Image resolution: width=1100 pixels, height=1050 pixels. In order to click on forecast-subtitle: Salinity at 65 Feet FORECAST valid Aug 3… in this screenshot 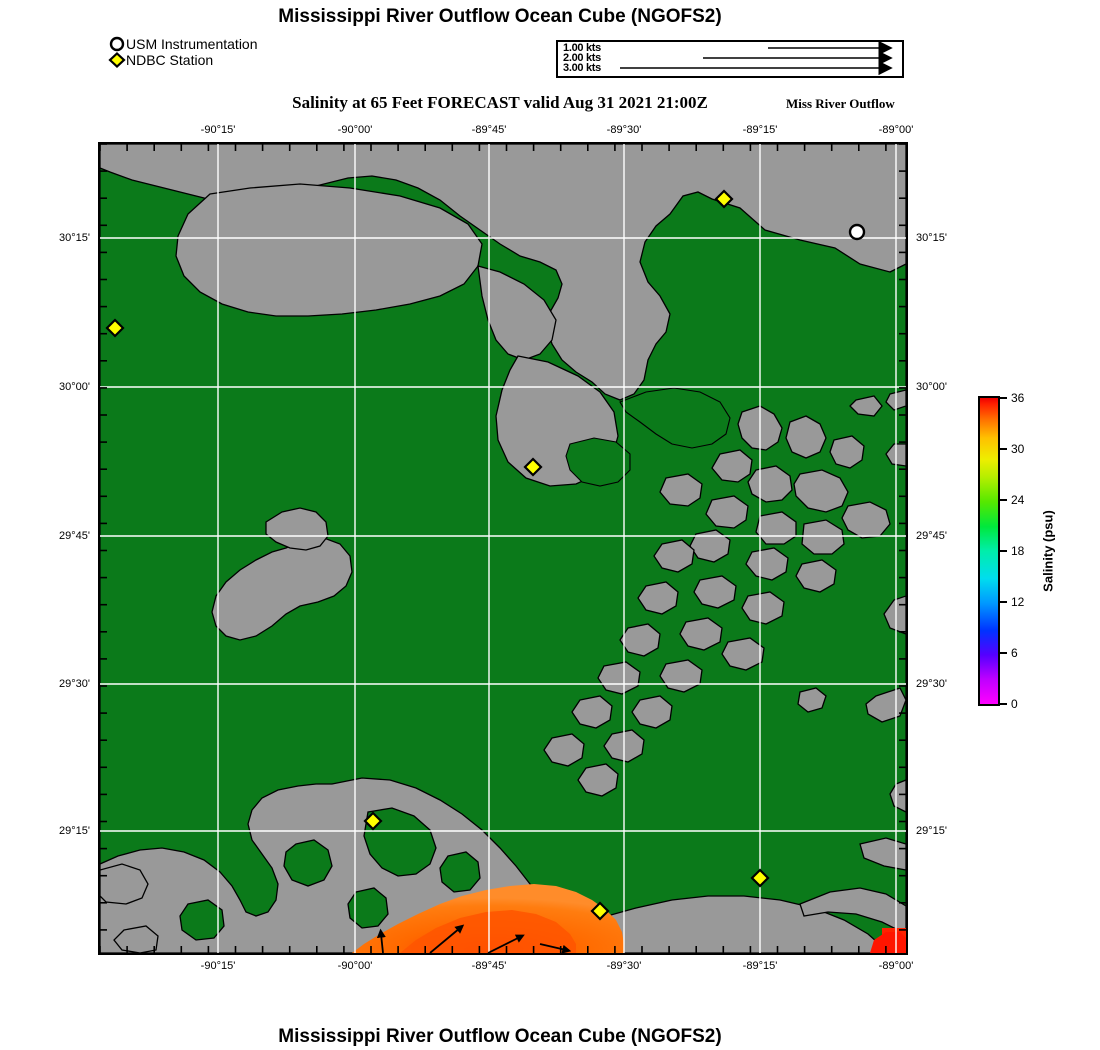, I will do `click(500, 102)`.